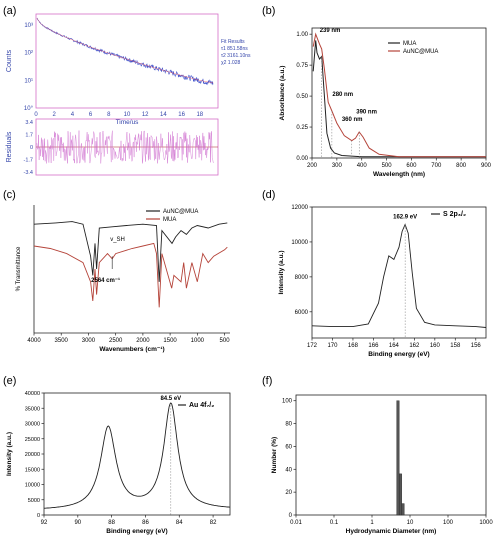  What do you see at coordinates (236, 56) in the screenshot?
I see `fit-result-text: τ2 3161.10ns` at bounding box center [236, 56].